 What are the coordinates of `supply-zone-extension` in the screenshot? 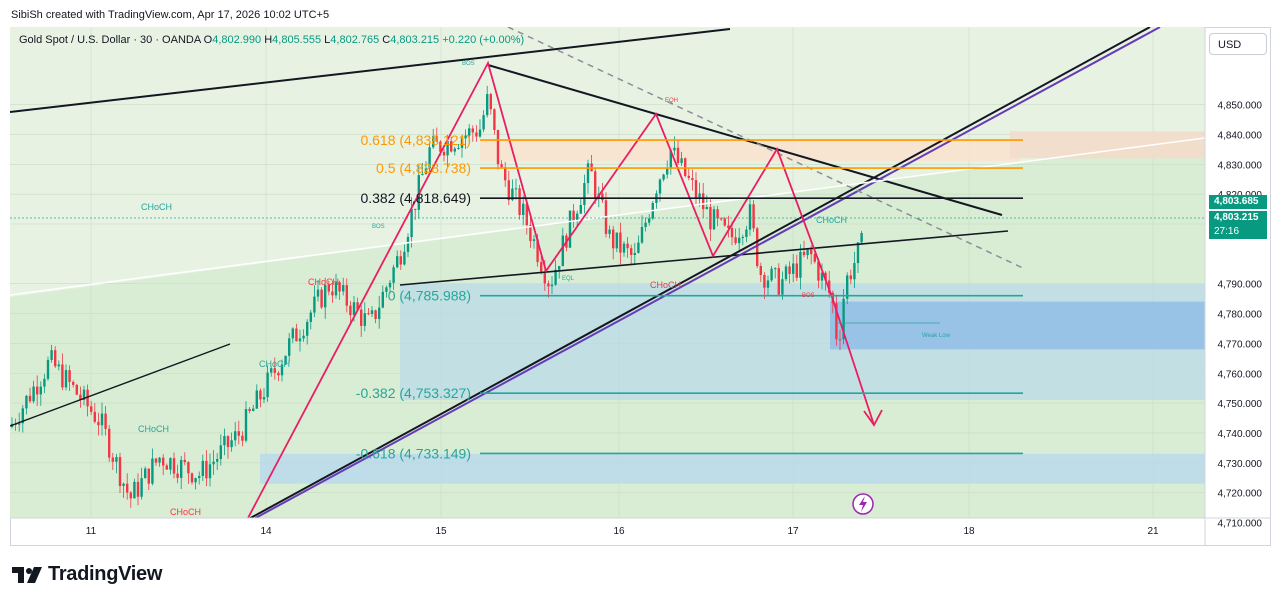 It's located at (1107, 145).